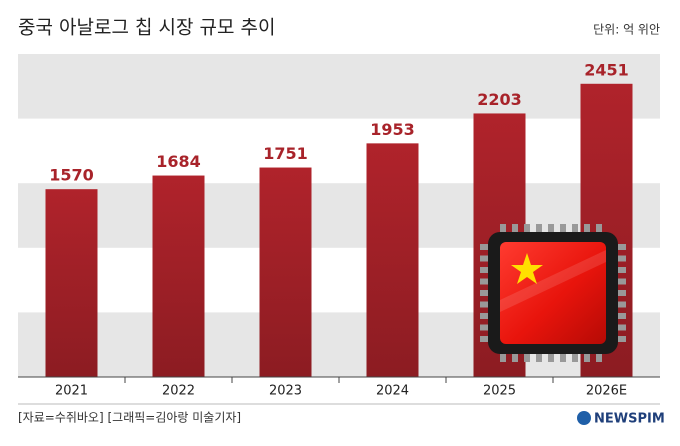  What do you see at coordinates (553, 281) in the screenshot?
I see `chip-glare` at bounding box center [553, 281].